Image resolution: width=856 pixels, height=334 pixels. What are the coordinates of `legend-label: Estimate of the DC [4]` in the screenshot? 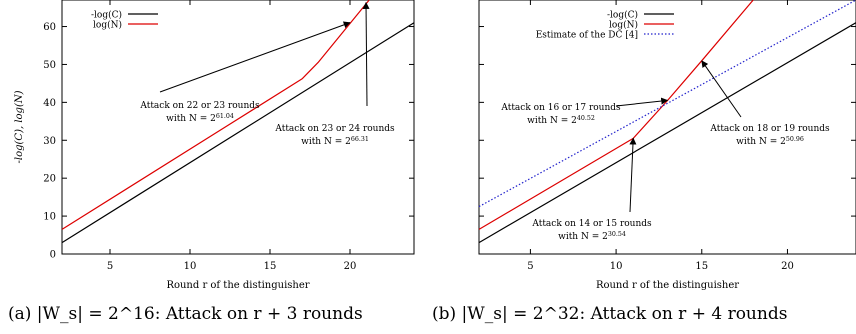 It's located at (587, 36).